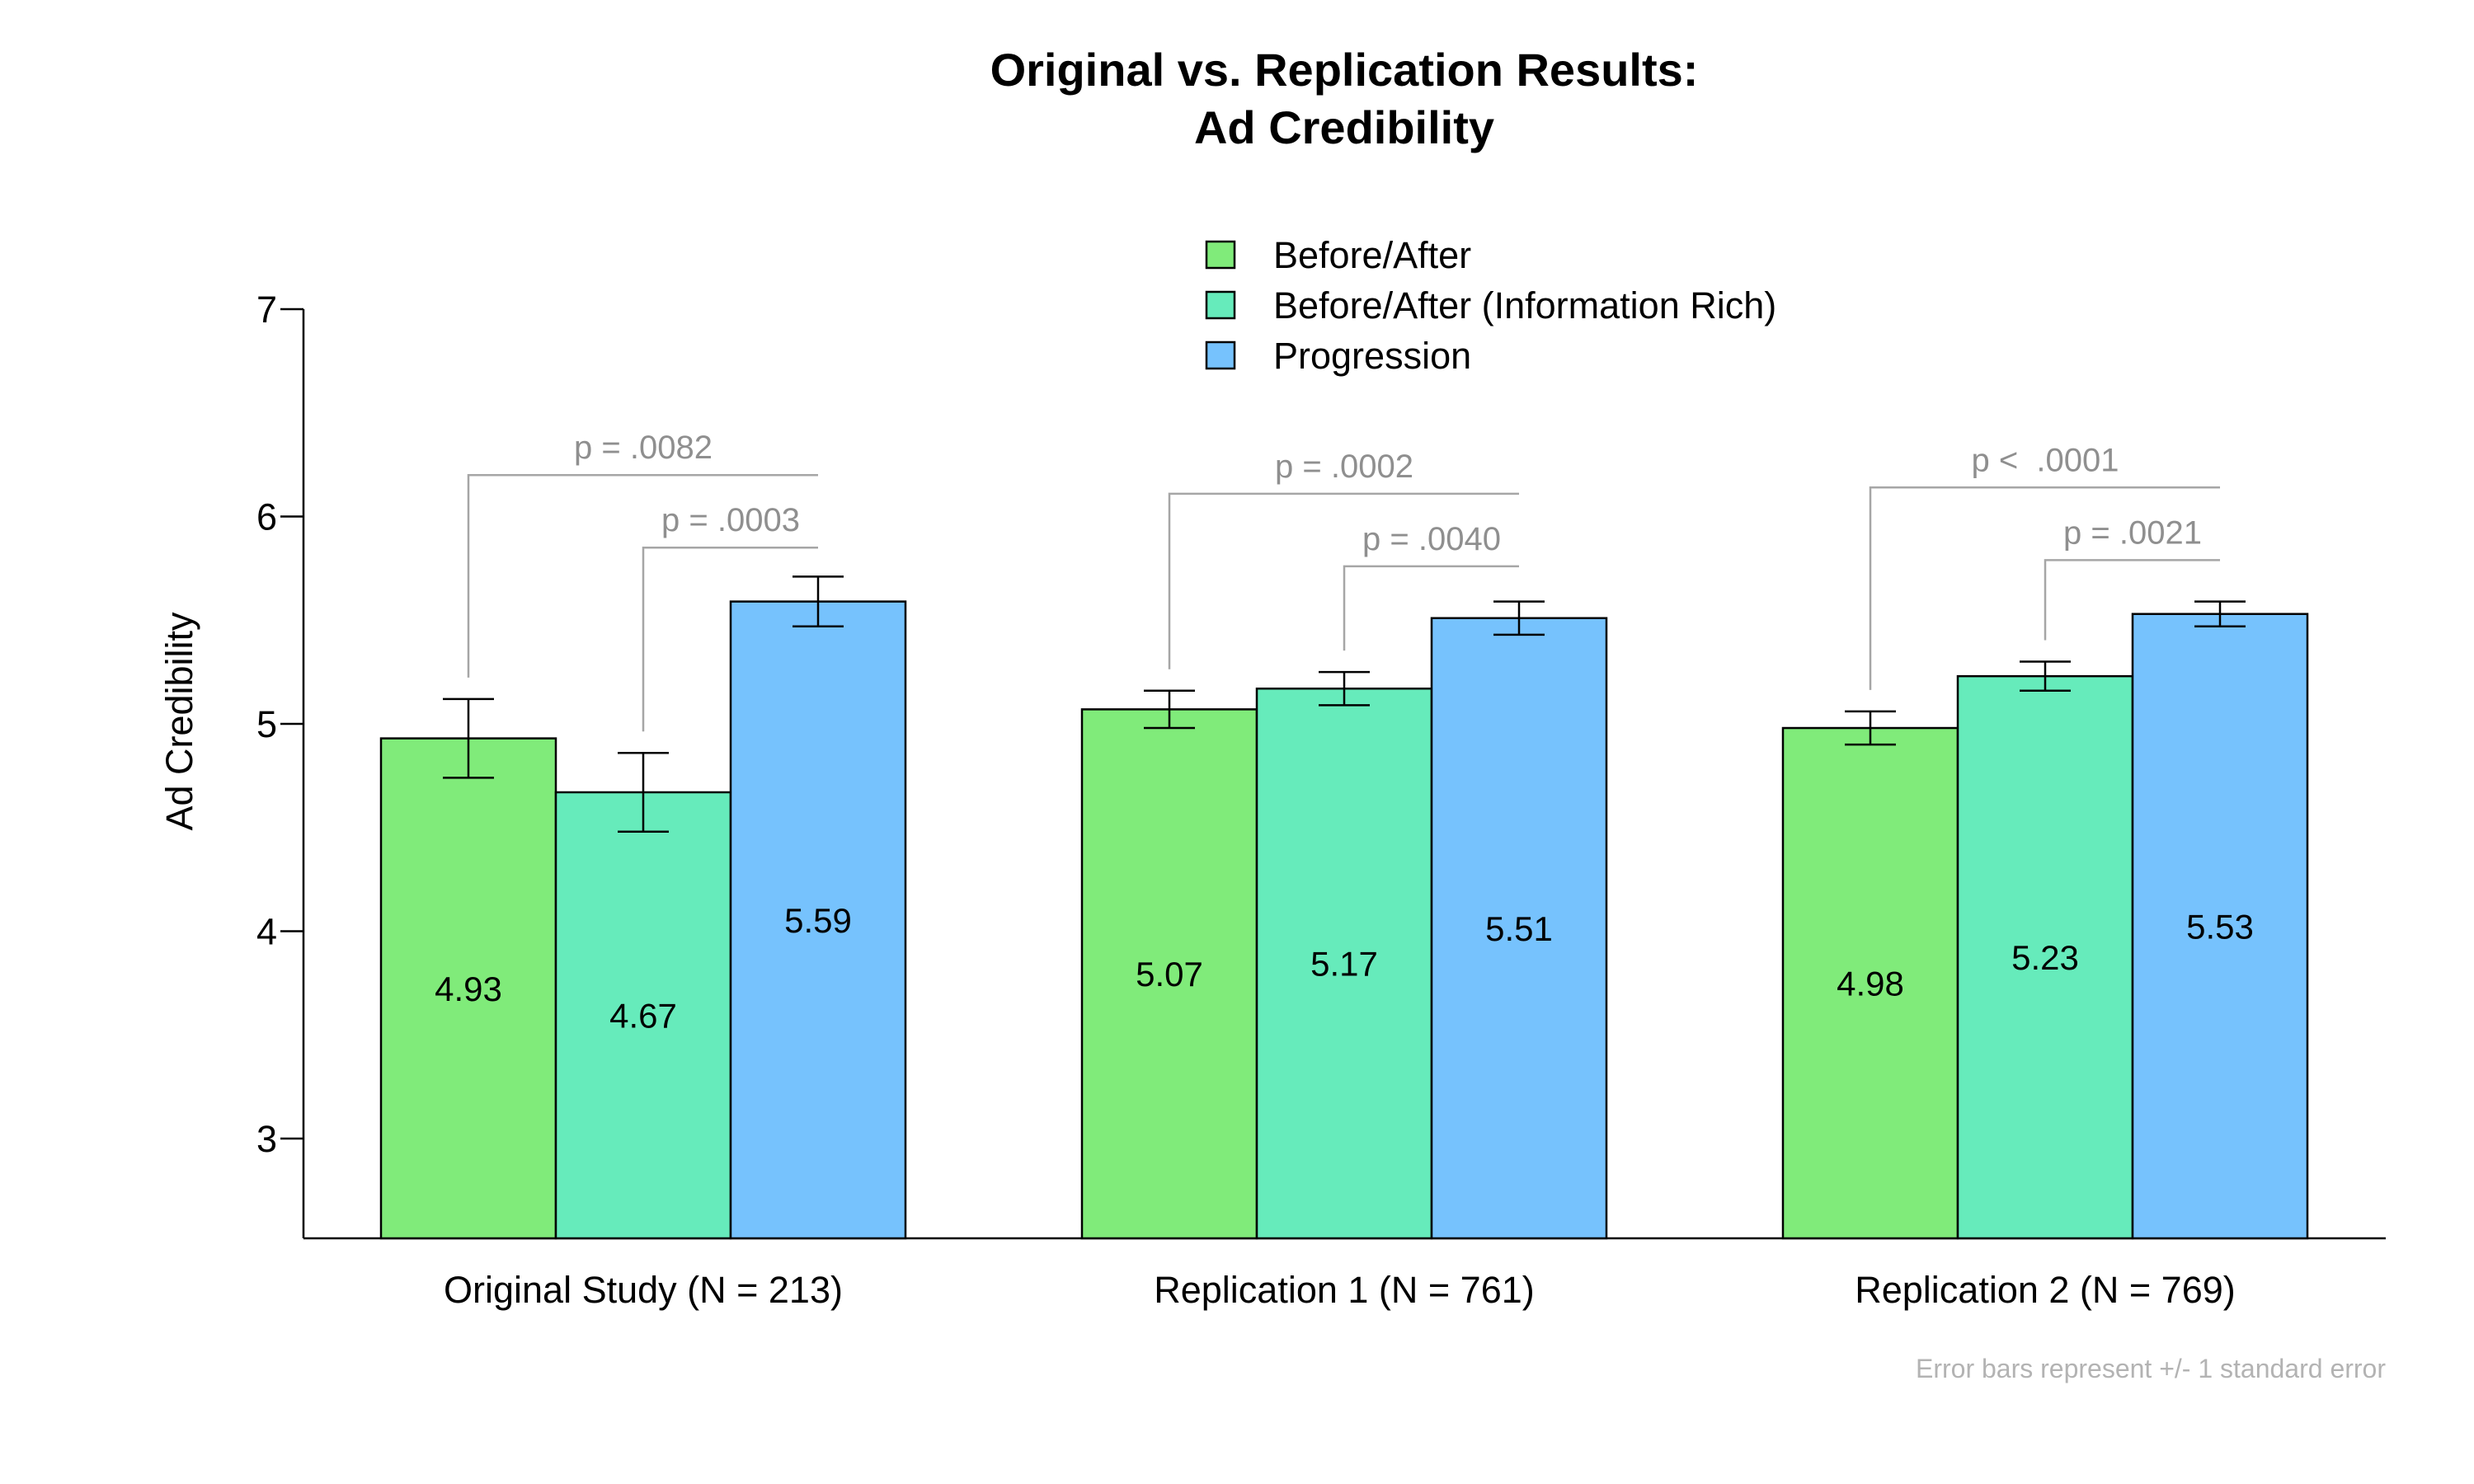 Image resolution: width=2474 pixels, height=1484 pixels. Describe the element at coordinates (1344, 1290) in the screenshot. I see `x-category-label-1: Replication 1 (N = 761)` at that location.